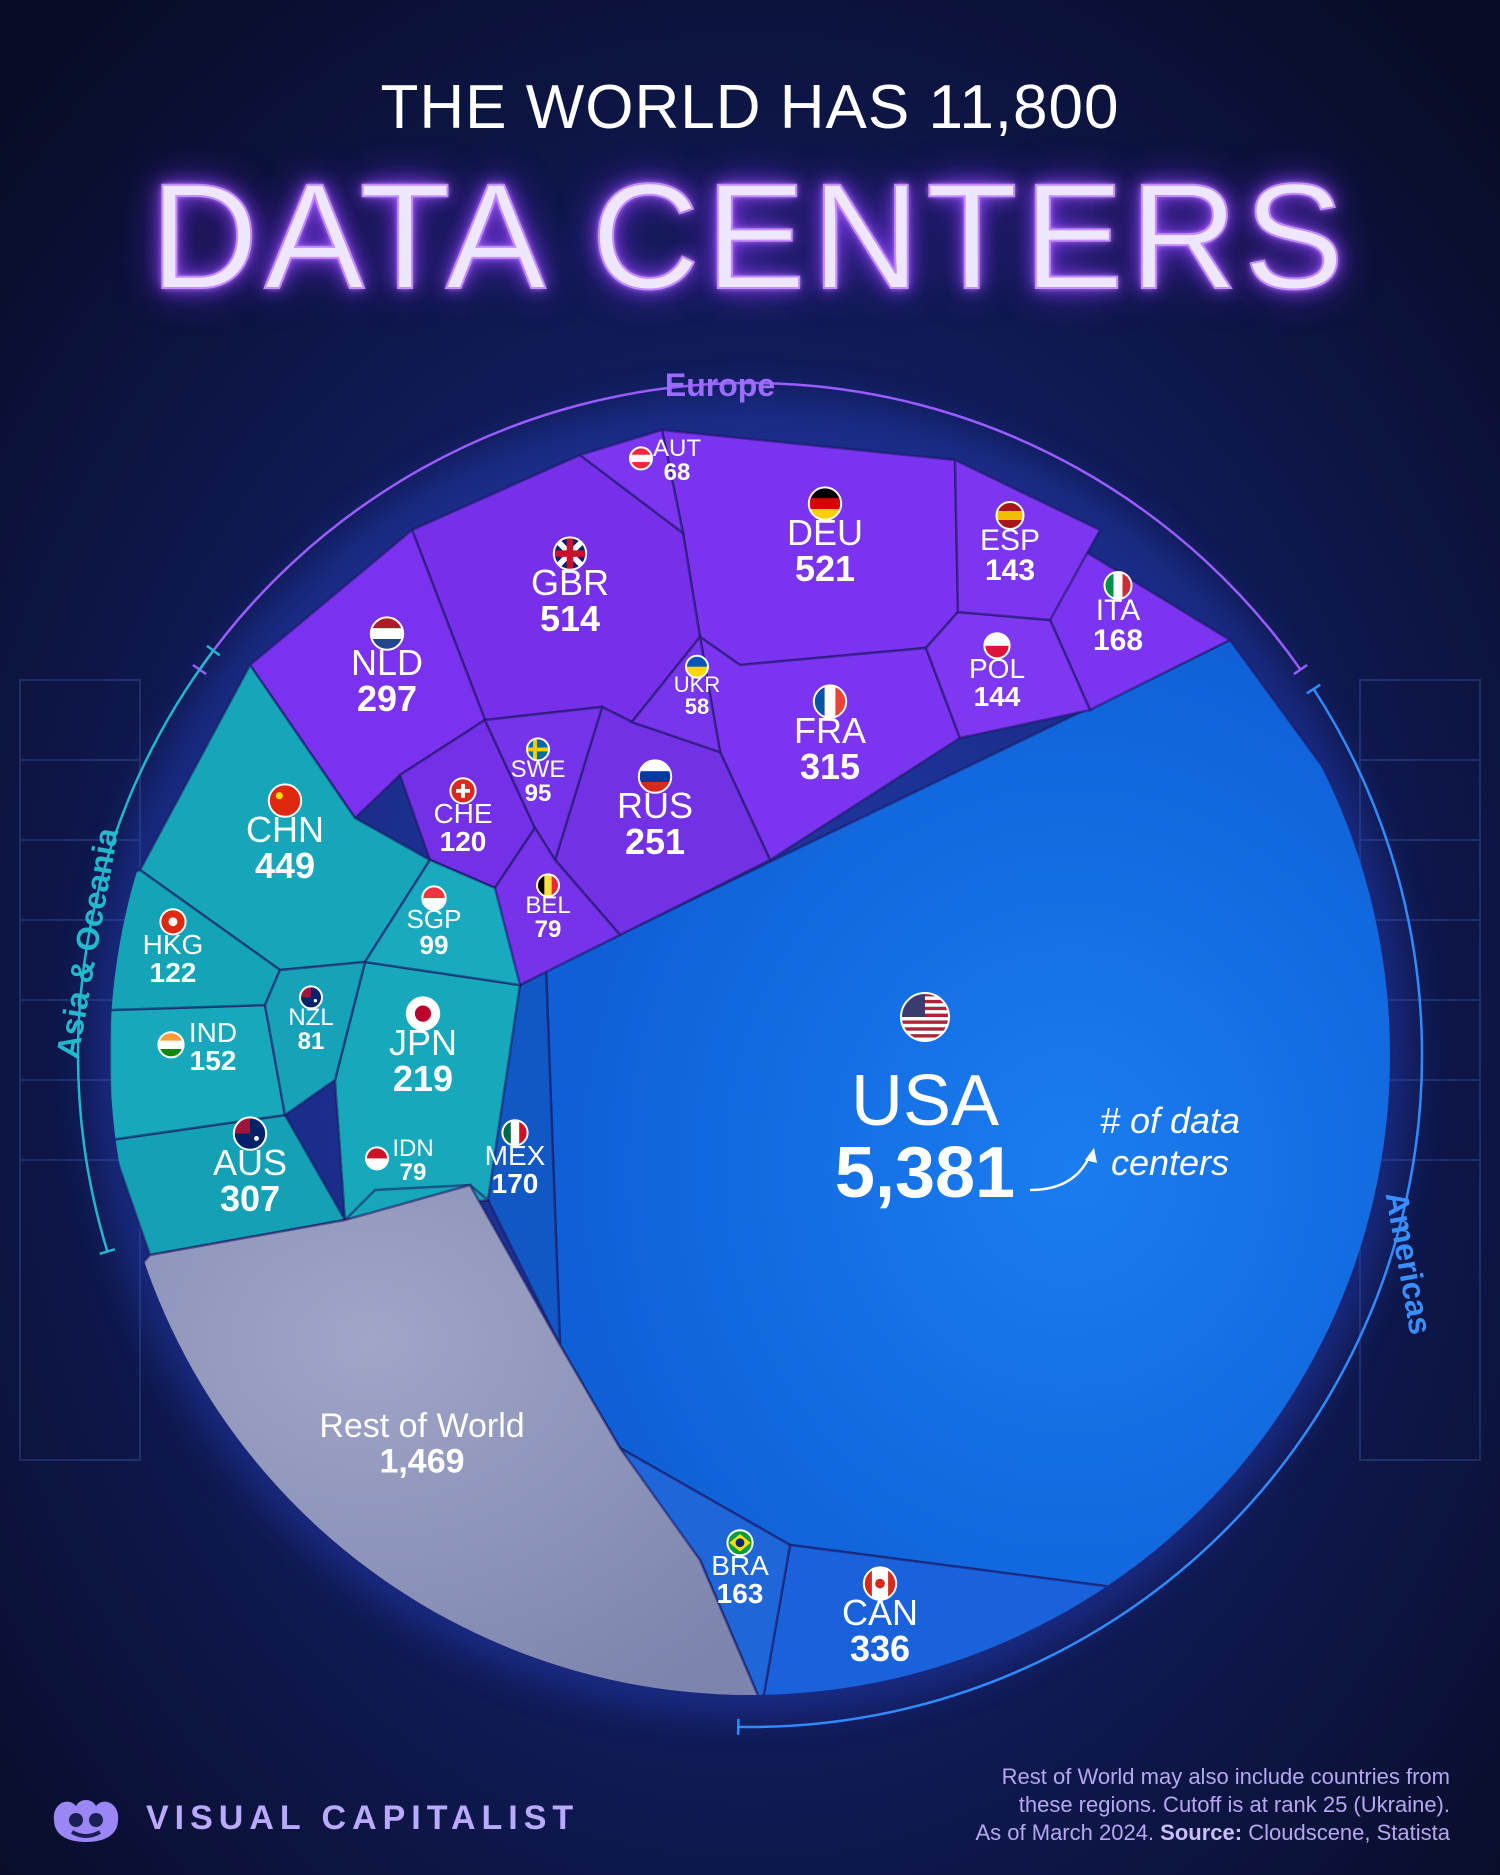  I want to click on cell-pol, so click(1008, 675).